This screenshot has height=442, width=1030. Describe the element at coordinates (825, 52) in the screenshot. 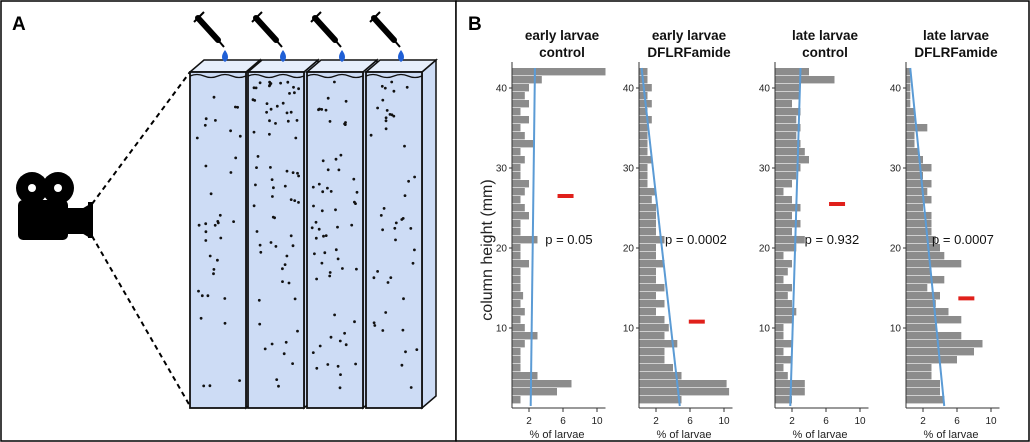

I see `panel-title: control` at that location.